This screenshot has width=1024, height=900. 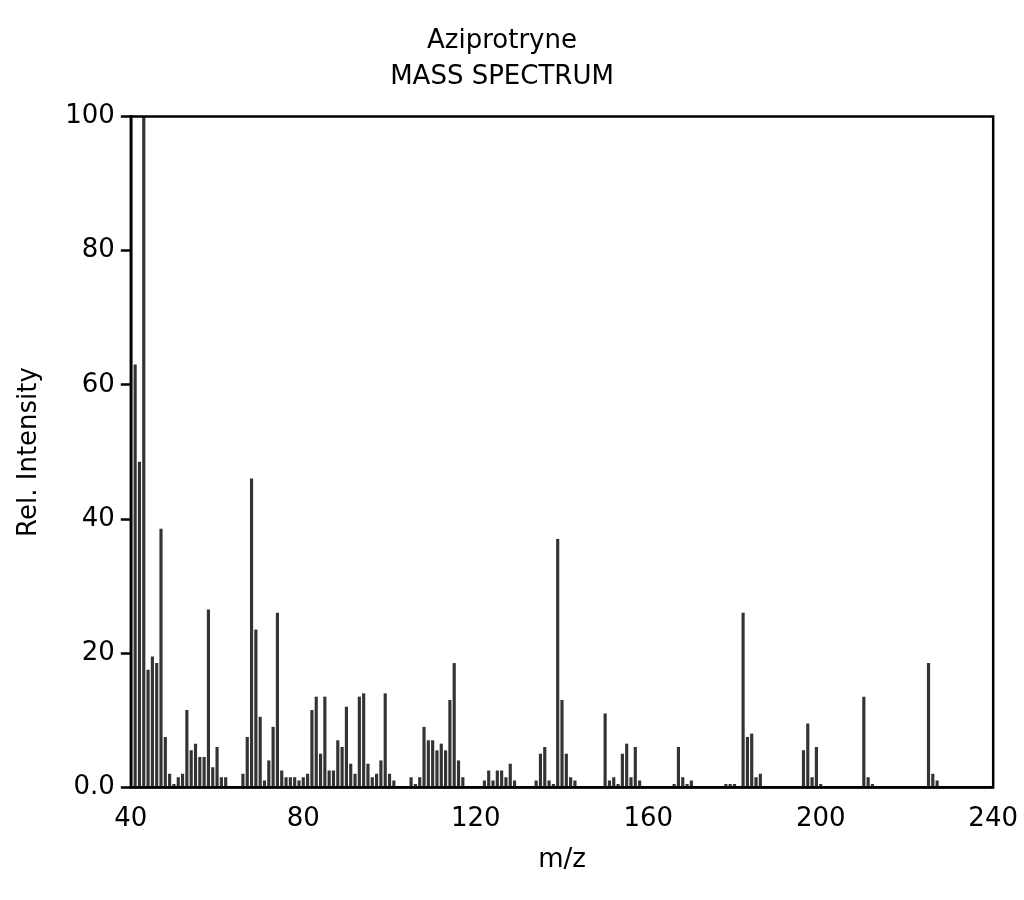 What do you see at coordinates (993, 816) in the screenshot?
I see `x-tick-label: 240` at bounding box center [993, 816].